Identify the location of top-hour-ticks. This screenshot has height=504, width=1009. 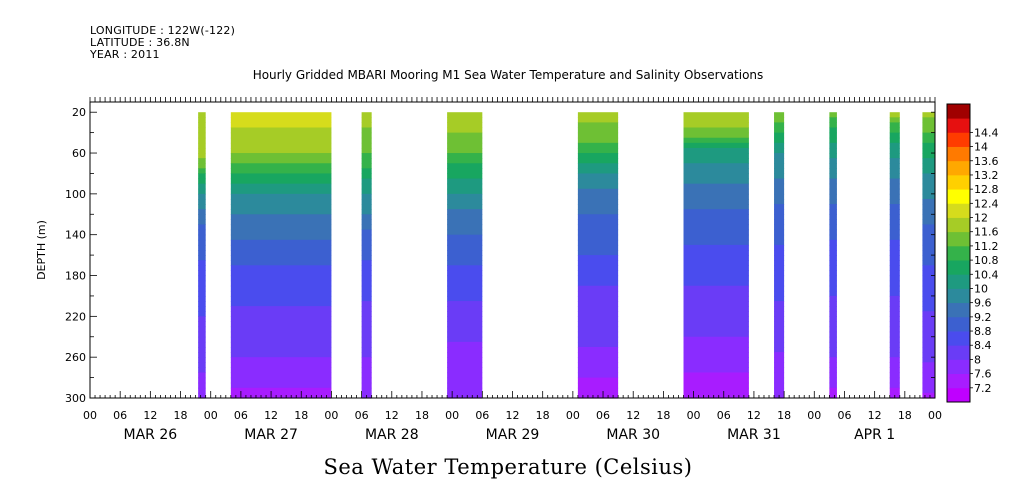
(512, 99).